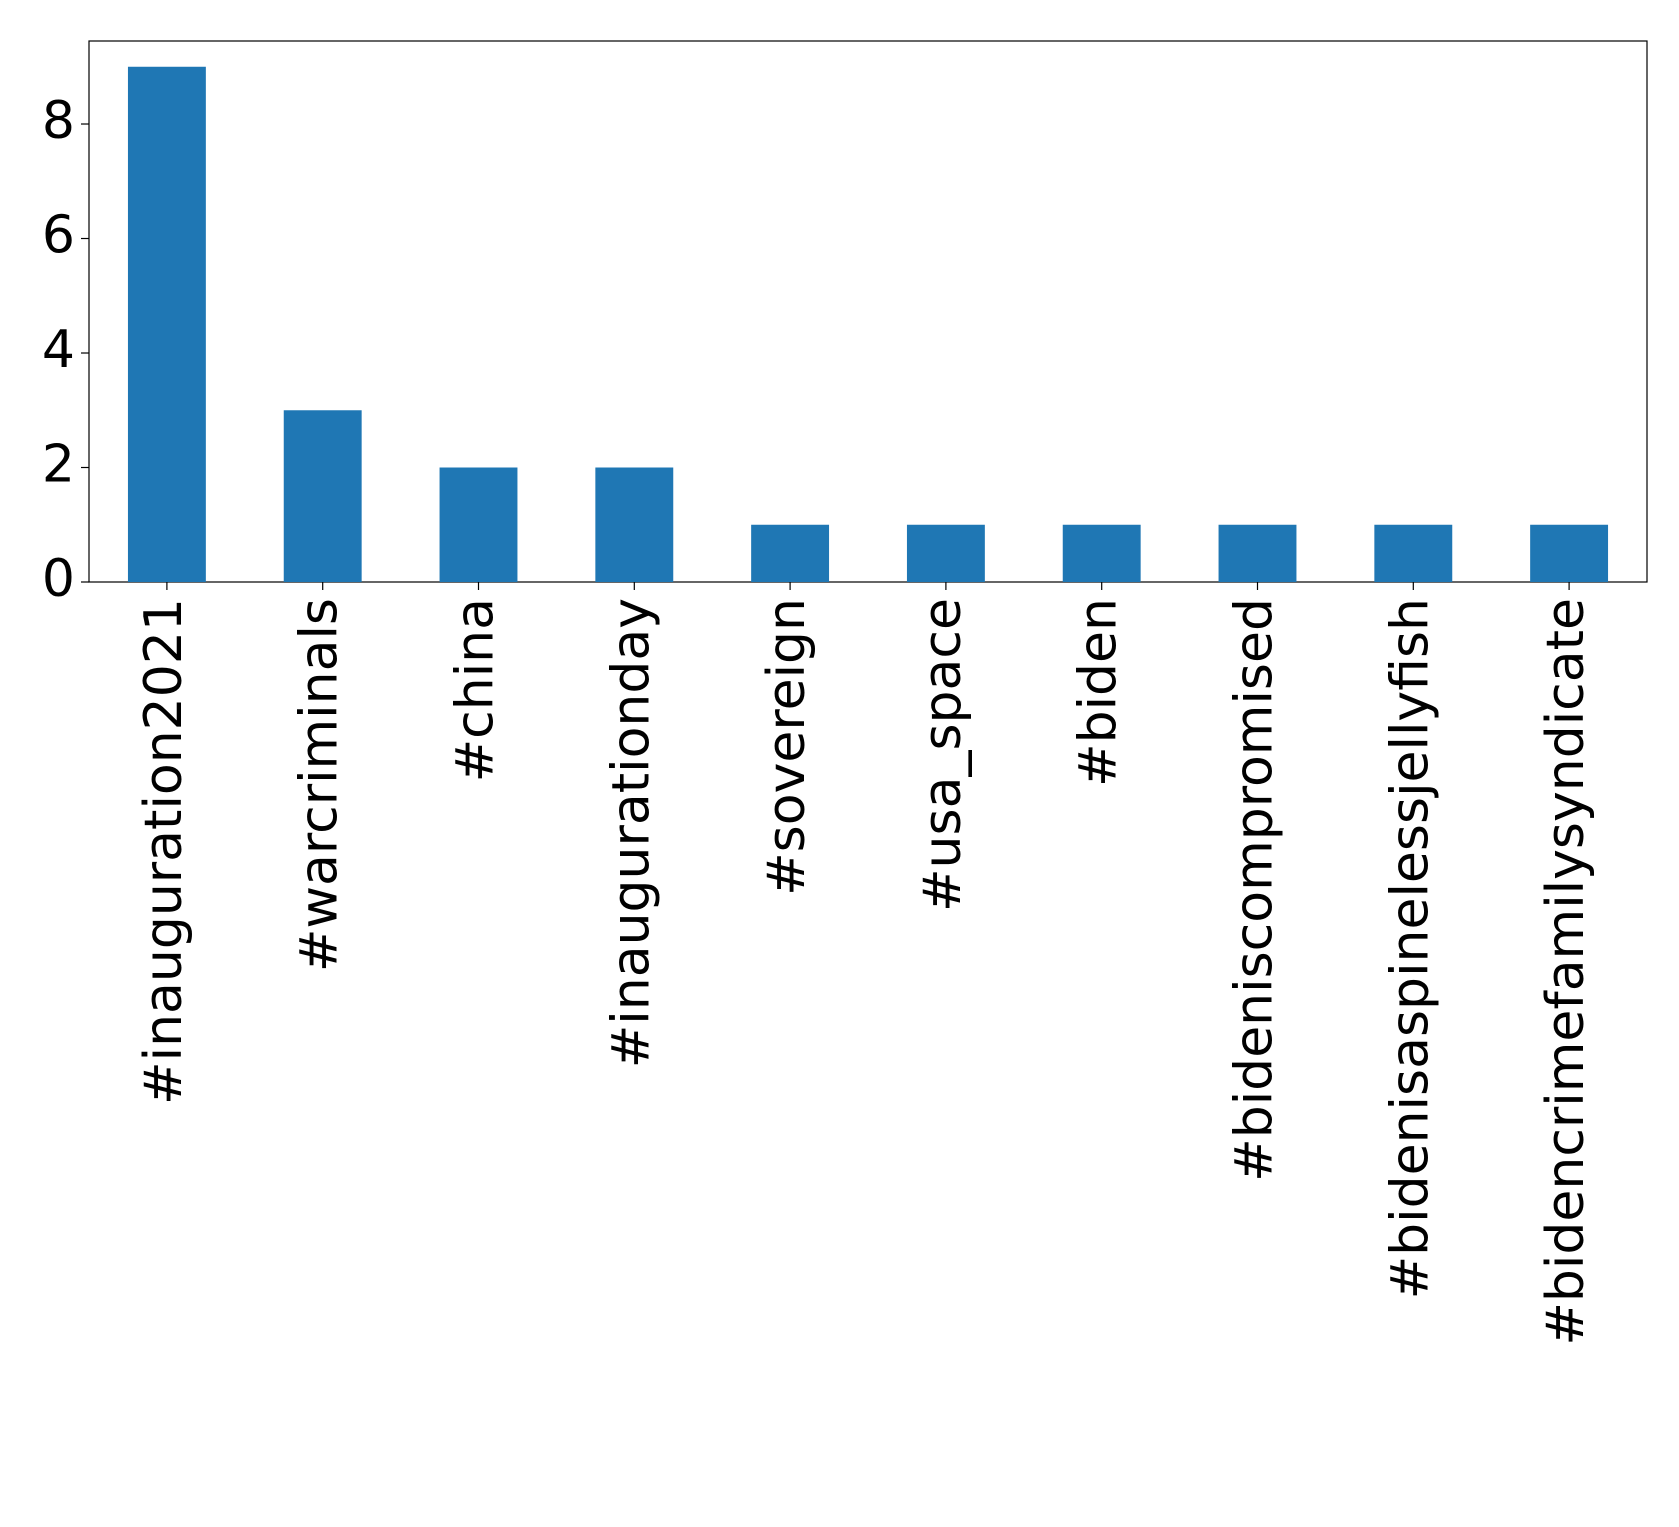  I want to click on x-tick-label: #inauguration2021, so click(164, 851).